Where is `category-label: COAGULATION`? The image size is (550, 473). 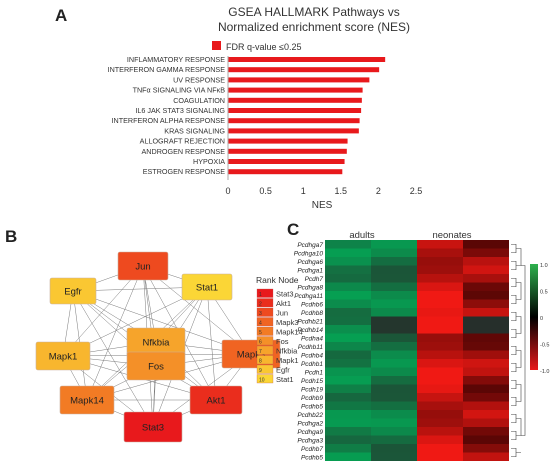
category-label: COAGULATION is located at coordinates (199, 100).